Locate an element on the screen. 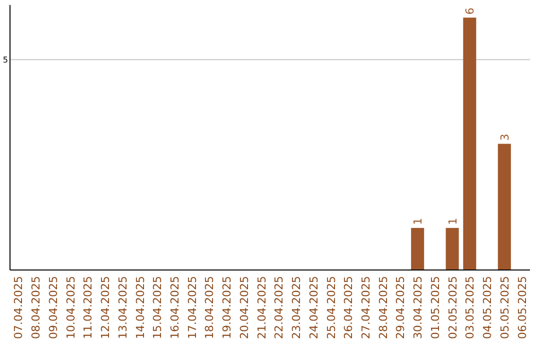 The image size is (540, 340). x-tick-label: 10.04.2025 is located at coordinates (71, 307).